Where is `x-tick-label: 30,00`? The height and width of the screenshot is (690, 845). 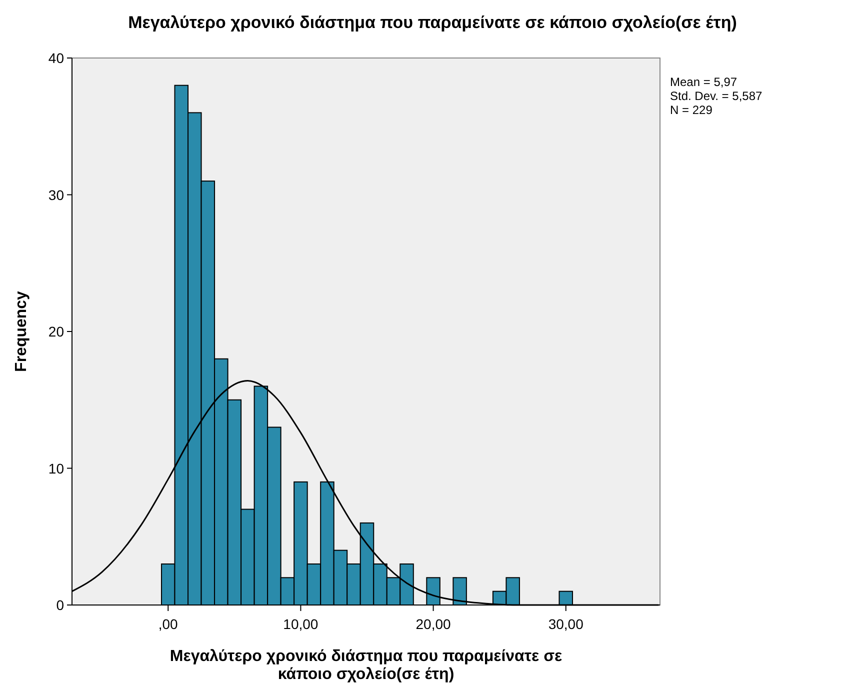 x-tick-label: 30,00 is located at coordinates (566, 624).